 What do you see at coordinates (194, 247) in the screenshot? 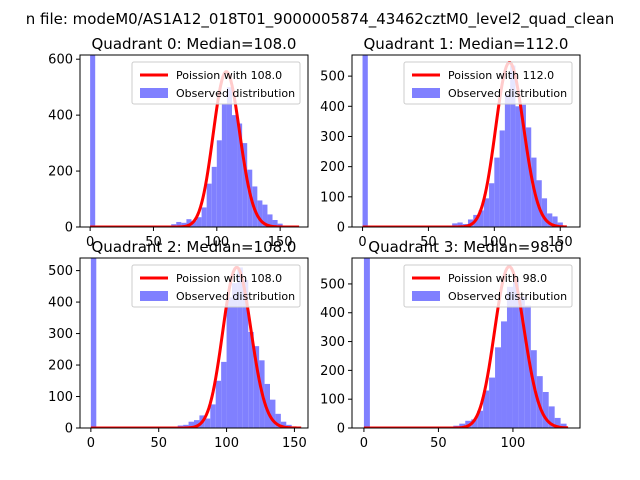
I see `subplot-title: Quadrant 2: Median=108.0` at bounding box center [194, 247].